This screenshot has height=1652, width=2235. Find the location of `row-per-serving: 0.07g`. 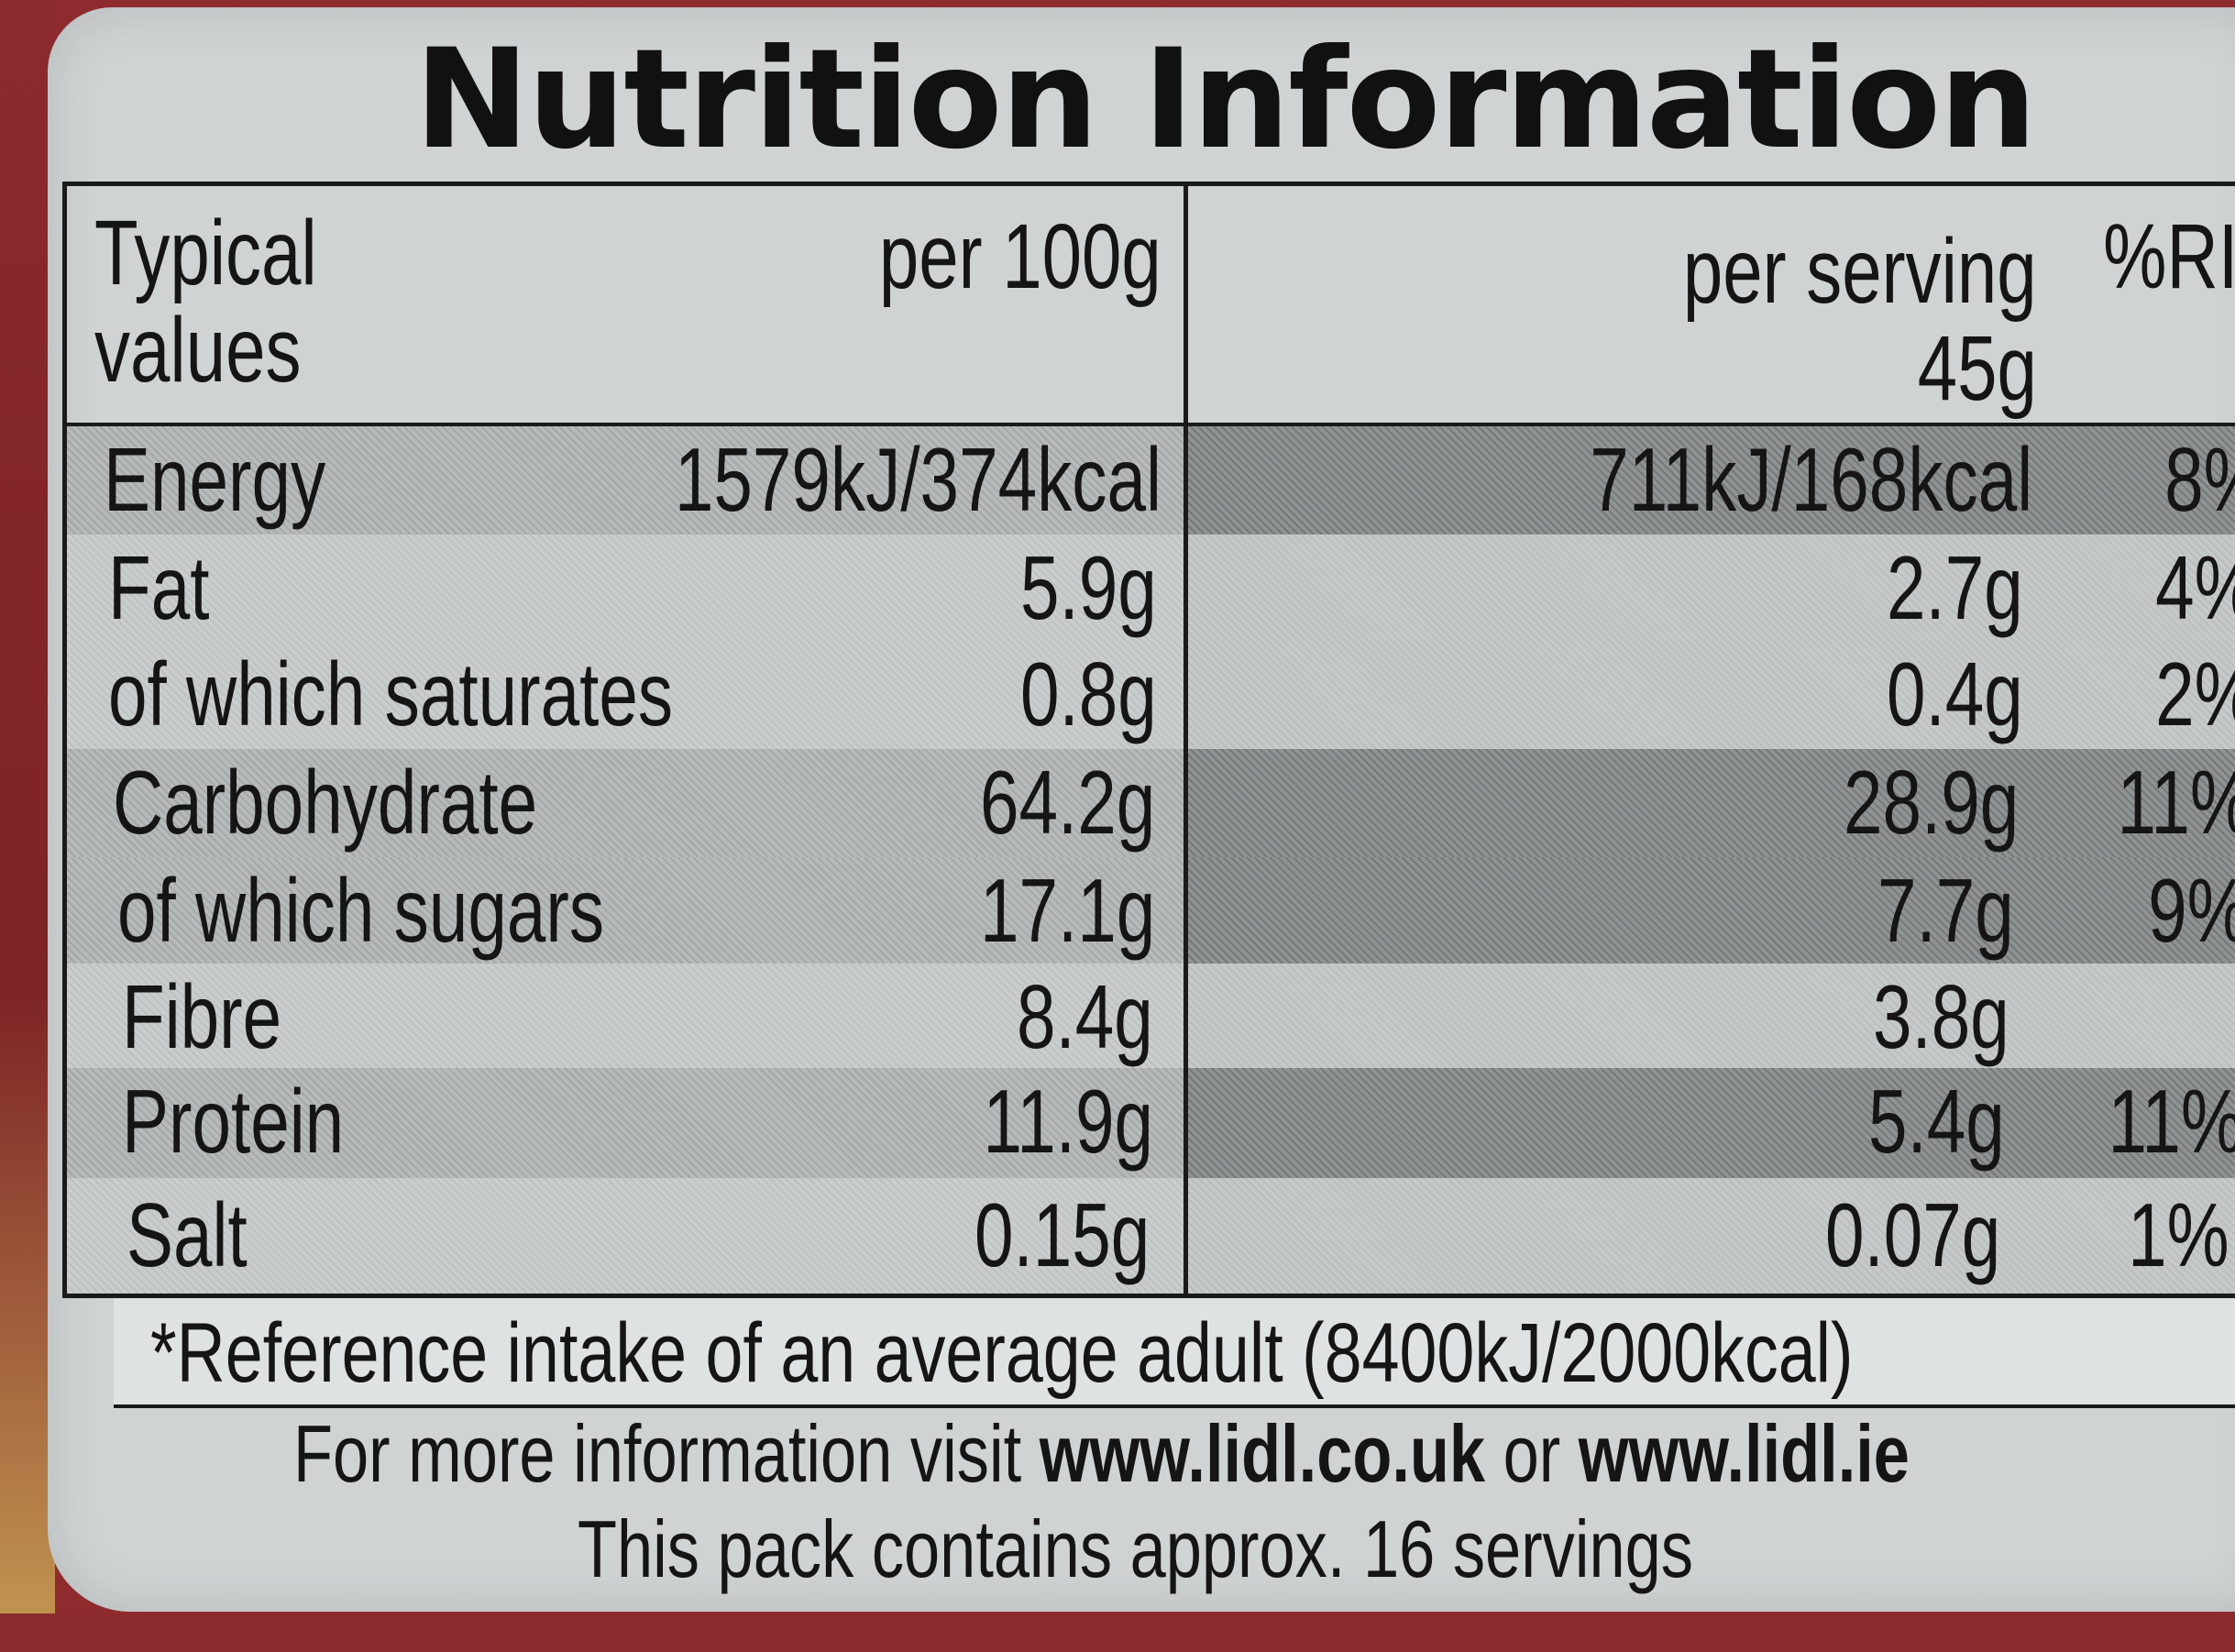

row-per-serving: 0.07g is located at coordinates (1912, 1234).